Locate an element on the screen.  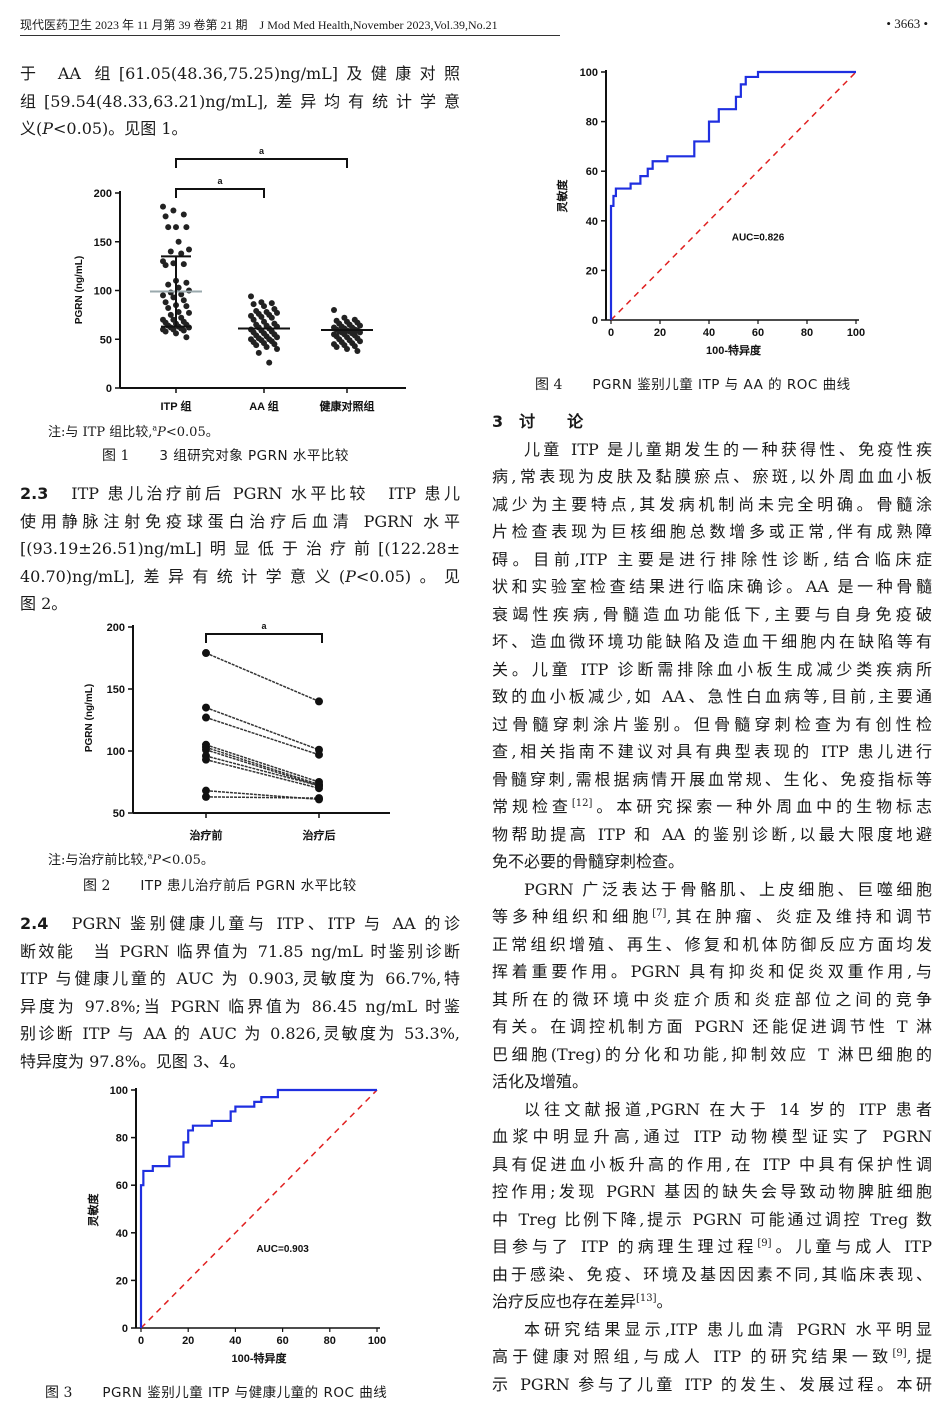
text-line: 物帮助提高 ITP 和 AA 的鉴别诊断,以最大限度地避 is located at coordinates (712, 835).